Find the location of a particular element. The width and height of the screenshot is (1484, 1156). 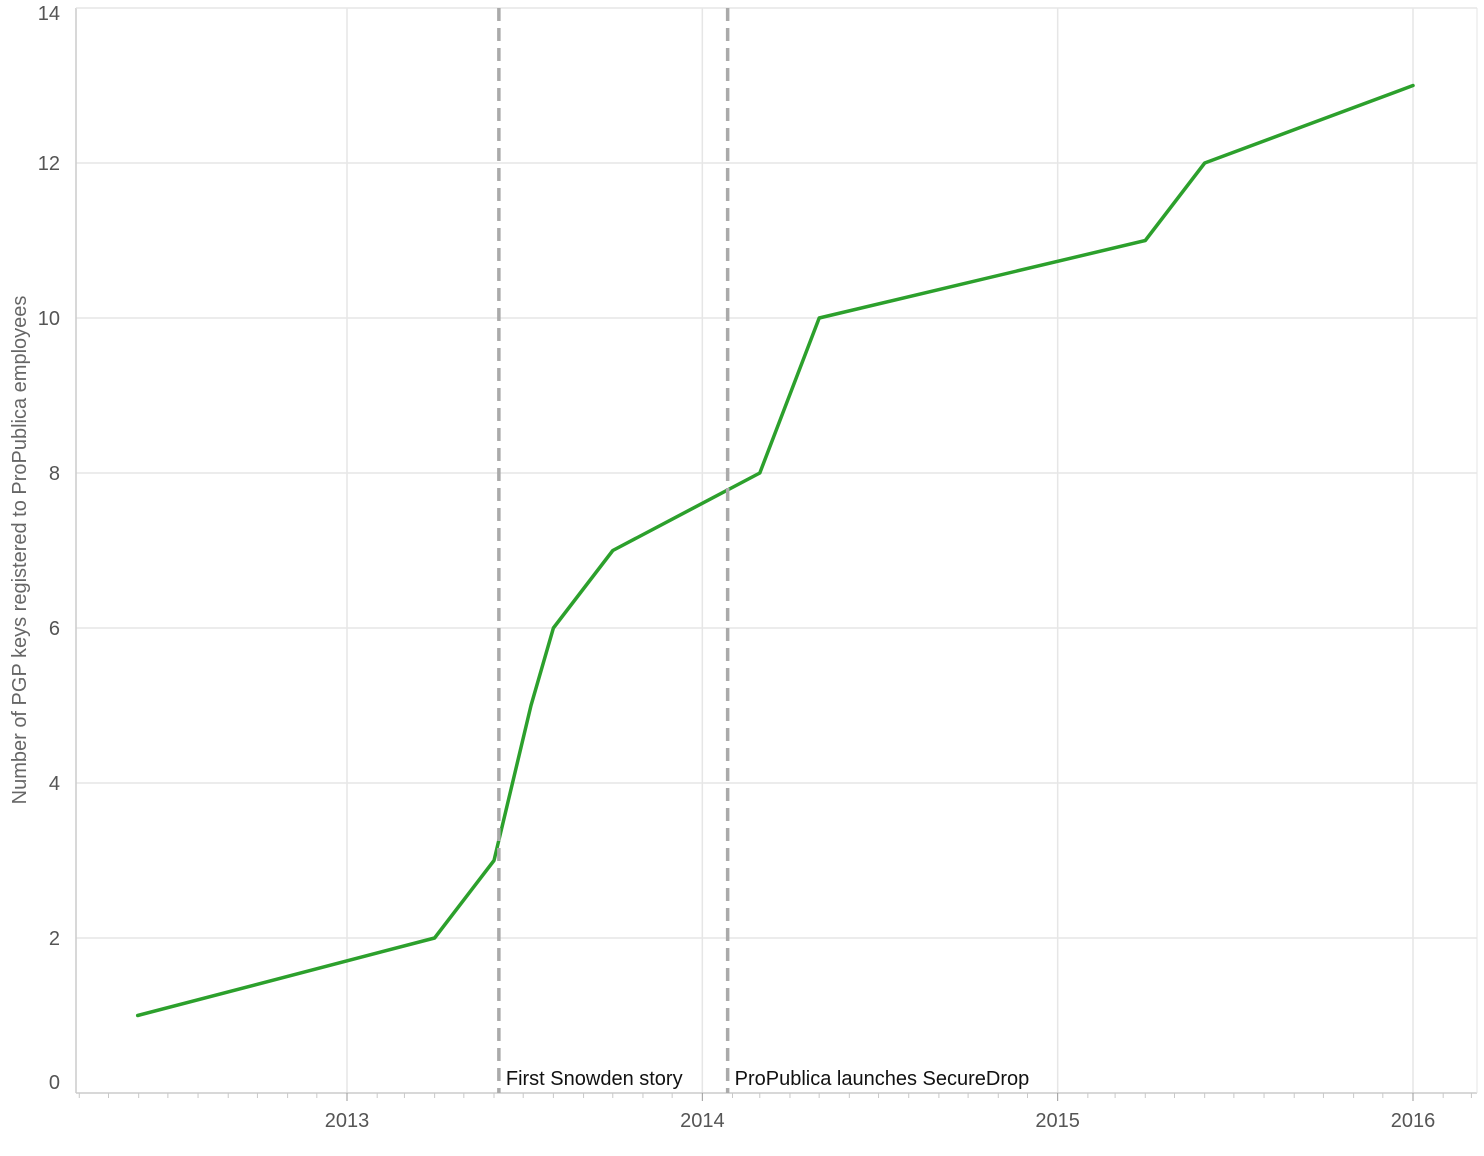

y-tick-label: 4 is located at coordinates (54, 784).